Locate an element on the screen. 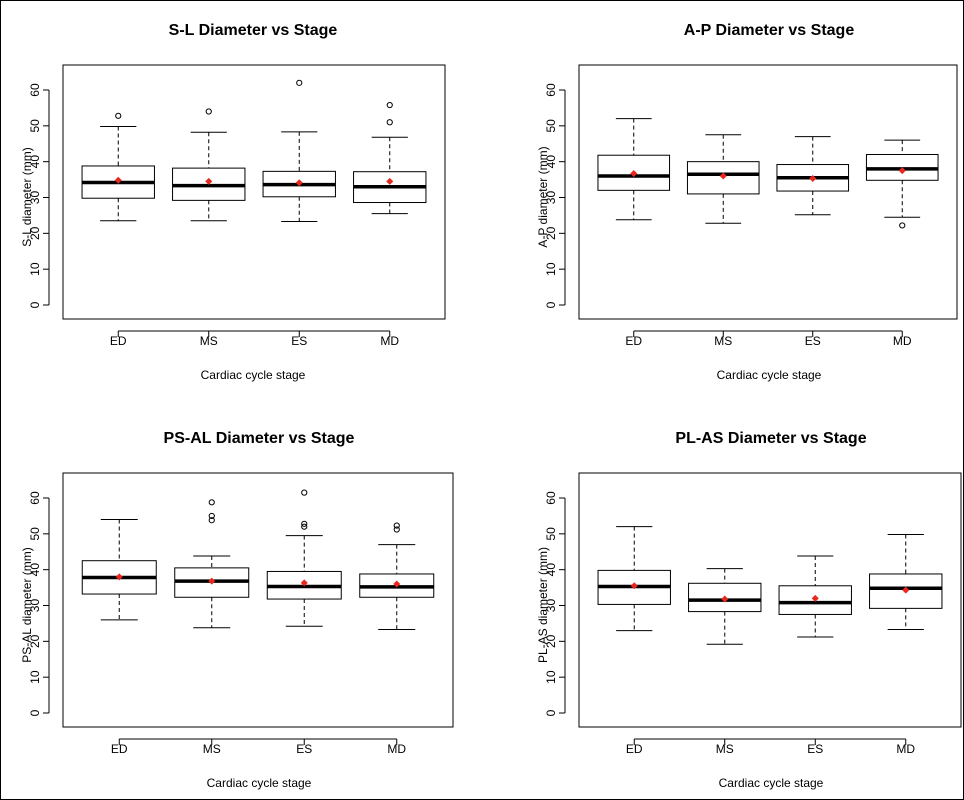 The image size is (964, 800). y-axis-label: S-L diameter (mm) is located at coordinates (27, 197).